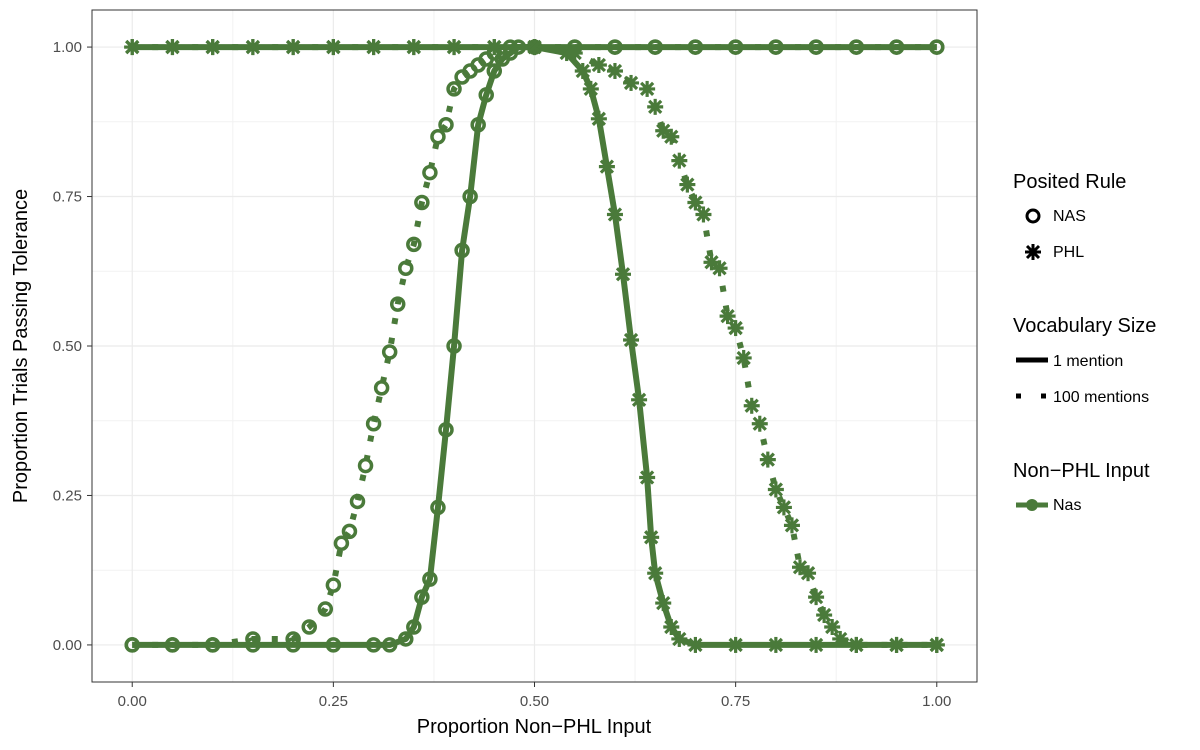 This screenshot has height=750, width=1200. Describe the element at coordinates (1033, 216) in the screenshot. I see `legend-nas-circle-icon` at that location.